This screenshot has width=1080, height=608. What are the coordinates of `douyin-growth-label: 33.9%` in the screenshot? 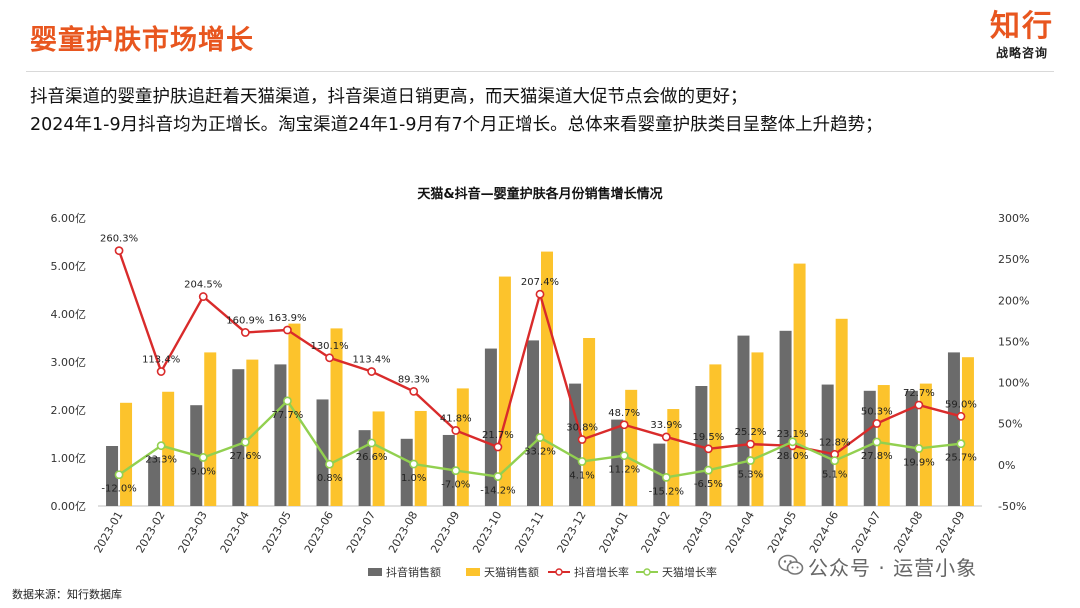 It's located at (666, 425).